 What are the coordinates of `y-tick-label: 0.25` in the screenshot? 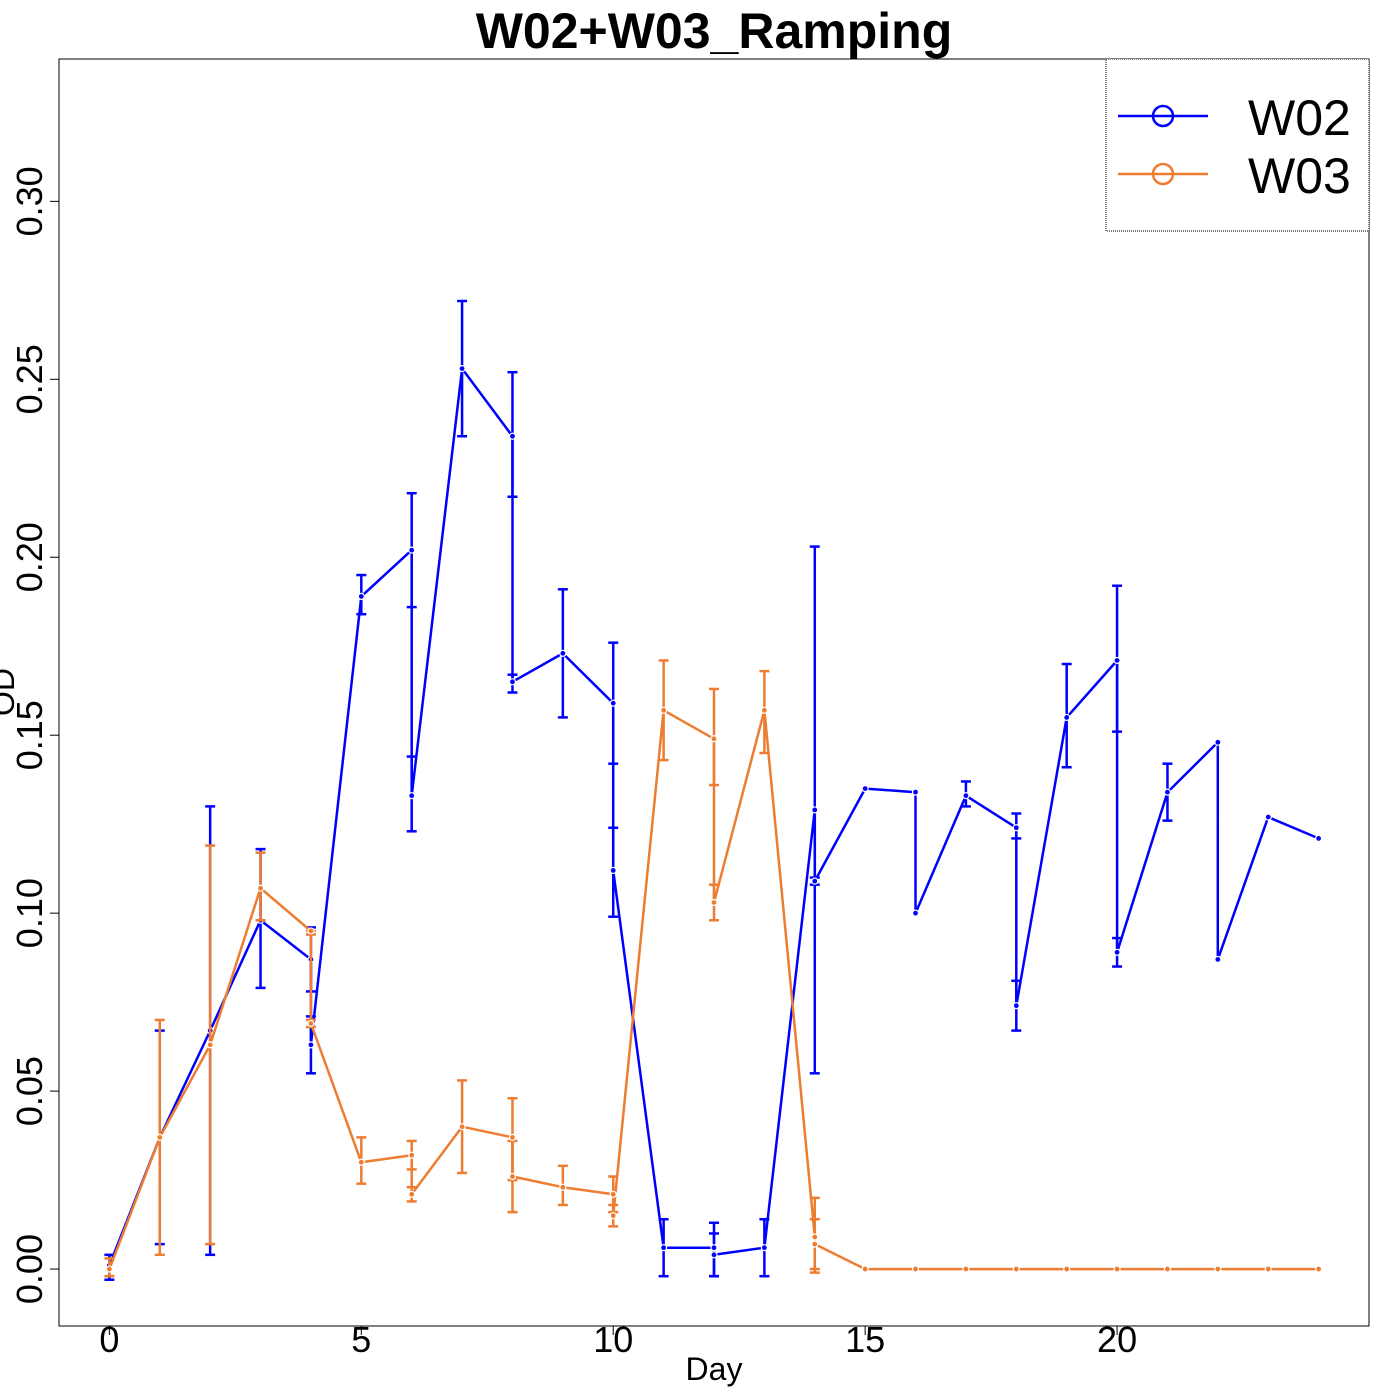 It's located at (29, 379).